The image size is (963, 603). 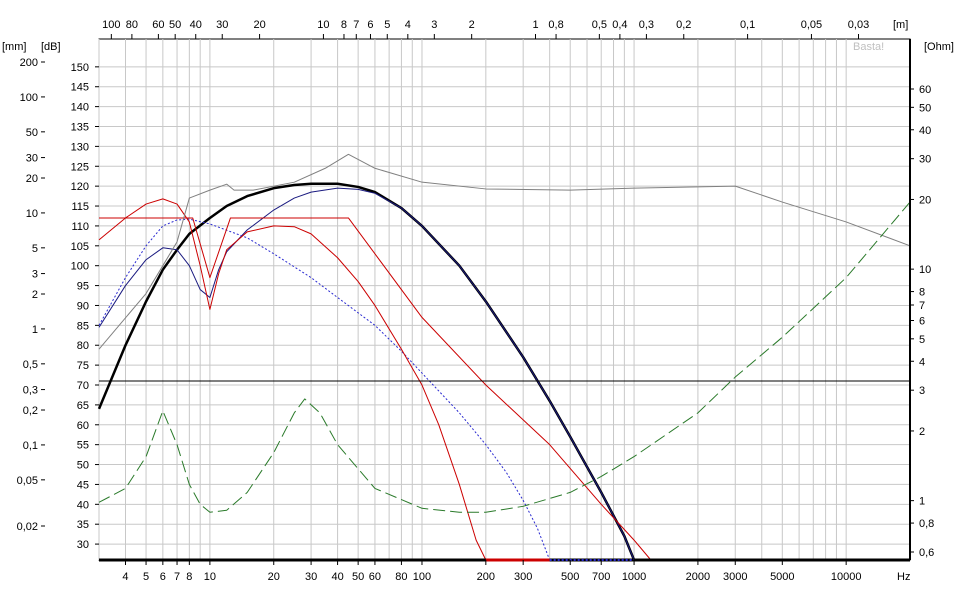 I want to click on x-top-axis-label: [m], so click(x=900, y=25).